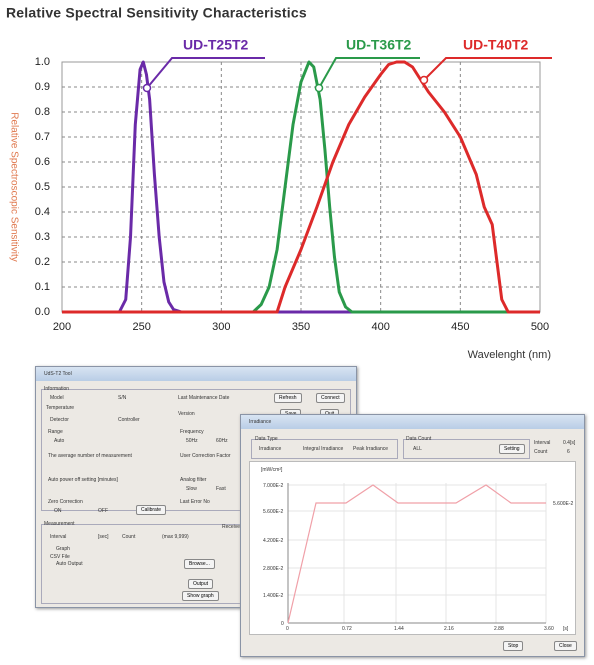 This screenshot has height=665, width=594. I want to click on label: Analog filter, so click(193, 480).